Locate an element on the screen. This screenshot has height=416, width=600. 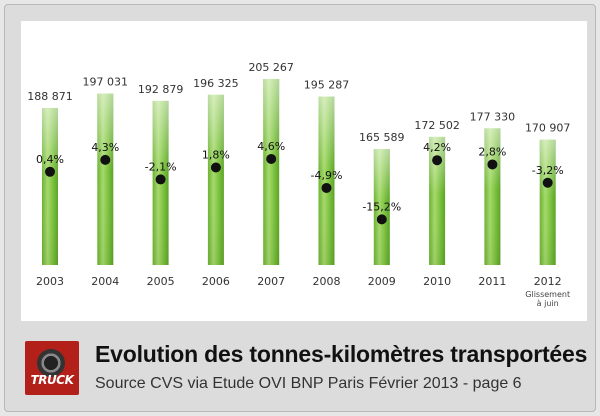
tire-icon is located at coordinates (51, 363).